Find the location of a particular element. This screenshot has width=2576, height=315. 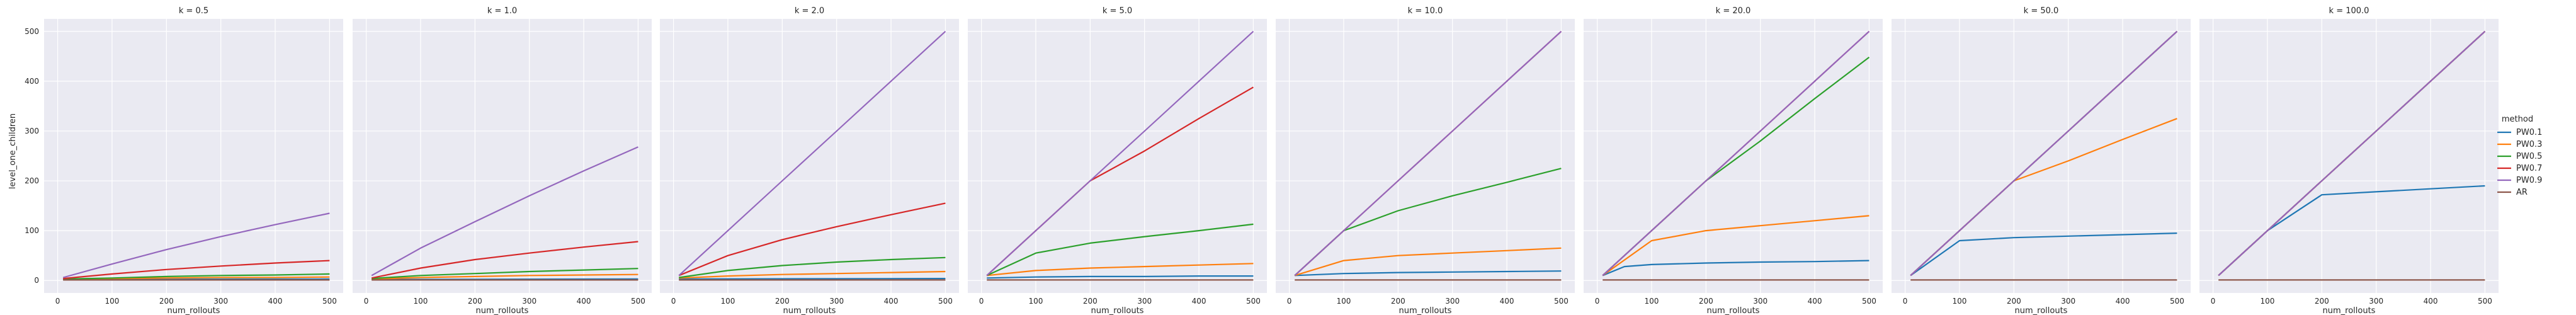

legend: method PW0.1 PW0.3 PW0.5 PW0.7 PW0.9 AR is located at coordinates (2519, 156).